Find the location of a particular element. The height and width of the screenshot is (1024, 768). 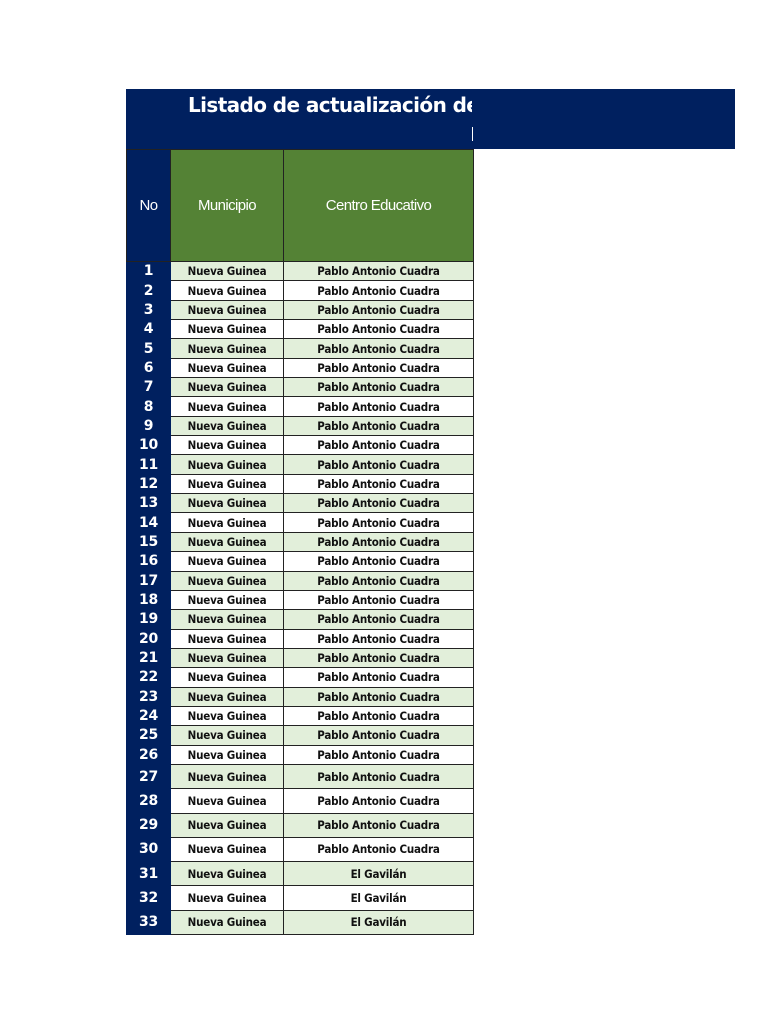

table-row: 21 Nueva Guinea Pablo Antonio Cuadra is located at coordinates (300, 658).